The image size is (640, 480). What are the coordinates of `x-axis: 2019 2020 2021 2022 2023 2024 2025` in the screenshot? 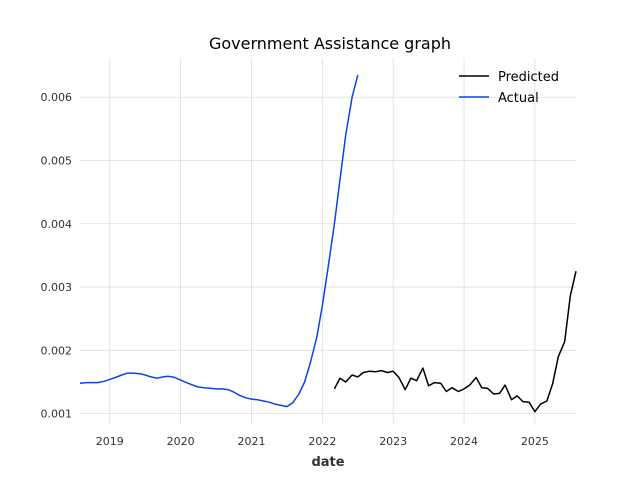 It's located at (322, 441).